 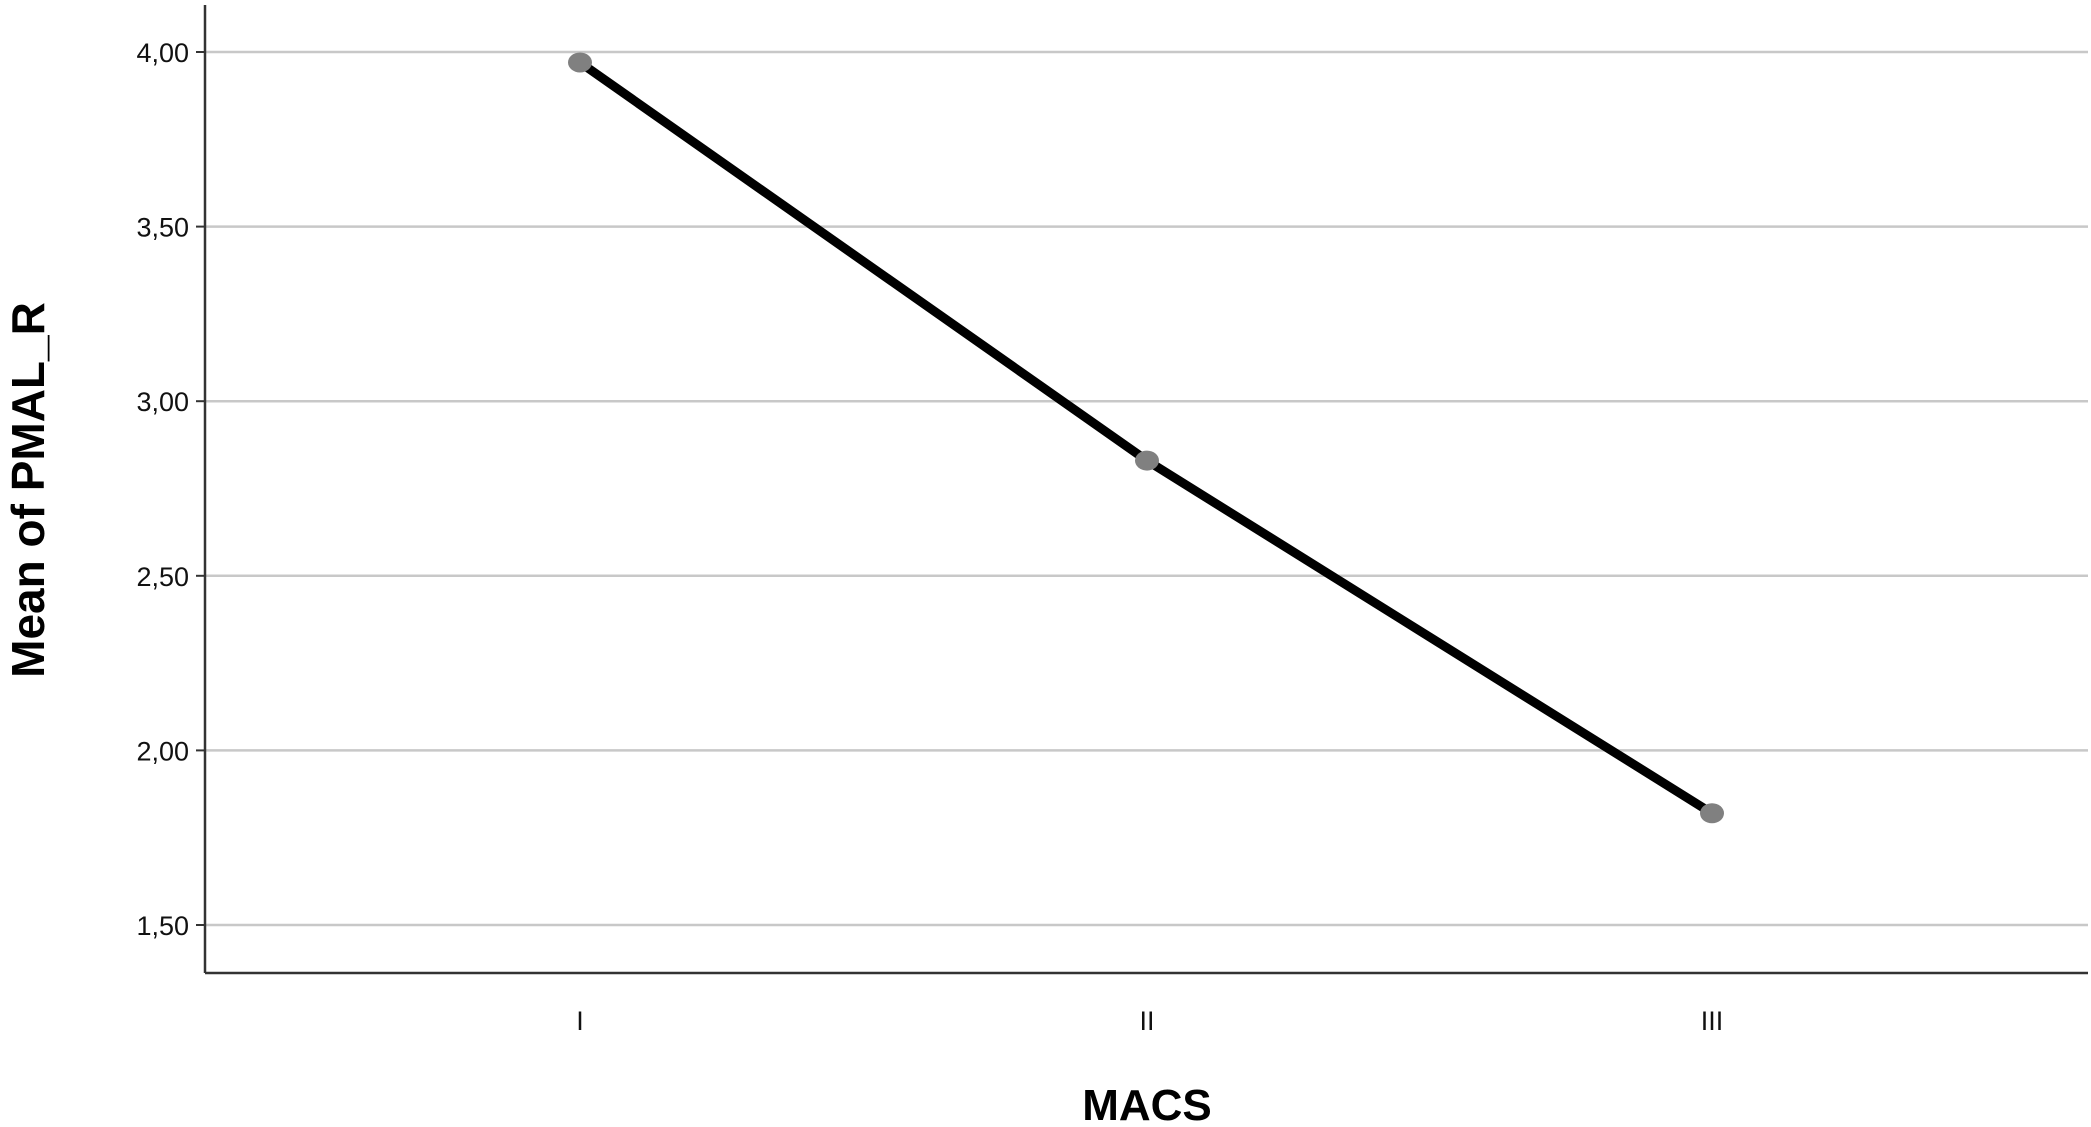 I want to click on y-axis-title: Mean of PMAL_R, so click(x=28, y=490).